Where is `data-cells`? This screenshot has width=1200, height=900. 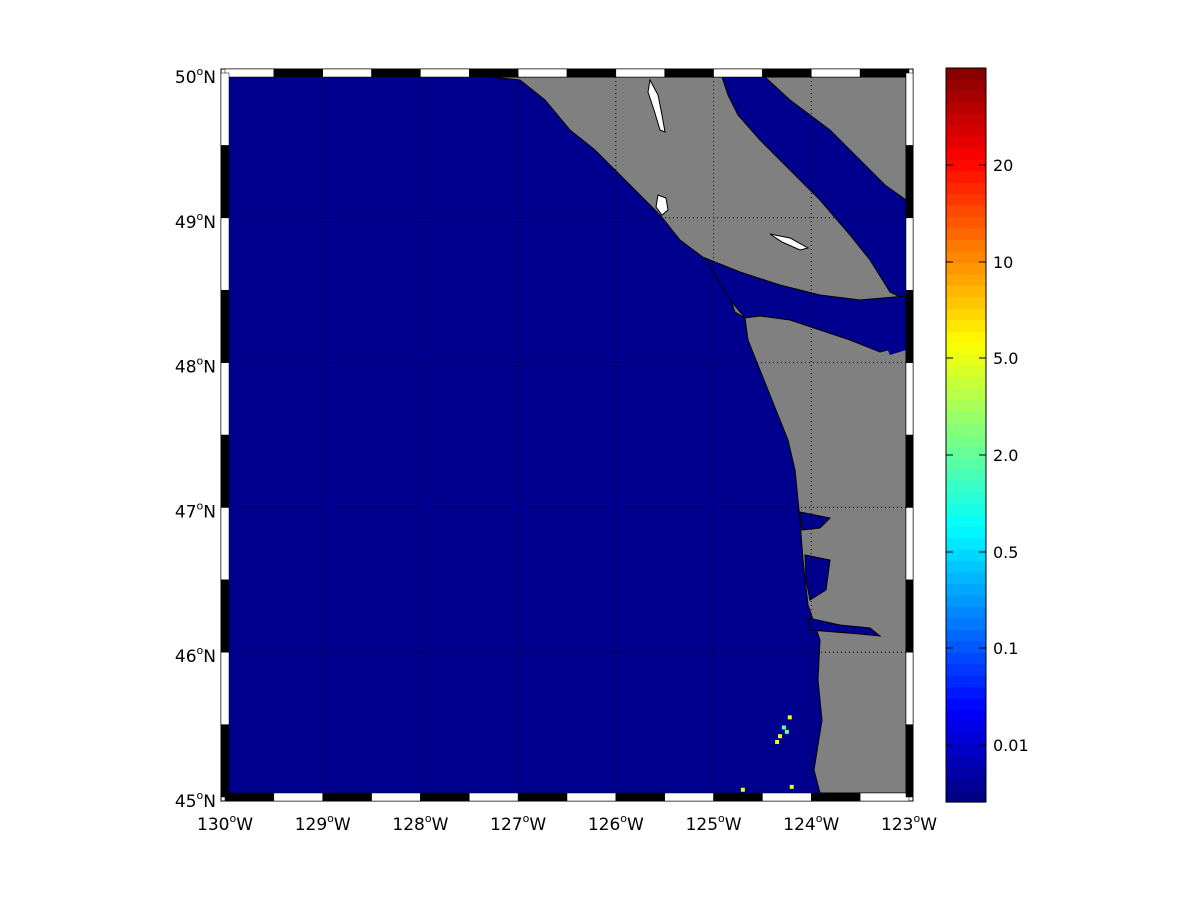
data-cells is located at coordinates (767, 753).